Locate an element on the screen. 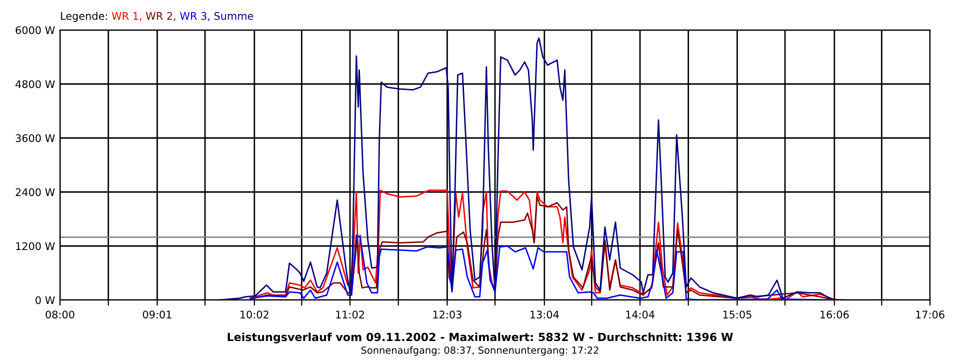 This screenshot has width=960, height=360. y-tick-label: 4800 W is located at coordinates (35, 84).